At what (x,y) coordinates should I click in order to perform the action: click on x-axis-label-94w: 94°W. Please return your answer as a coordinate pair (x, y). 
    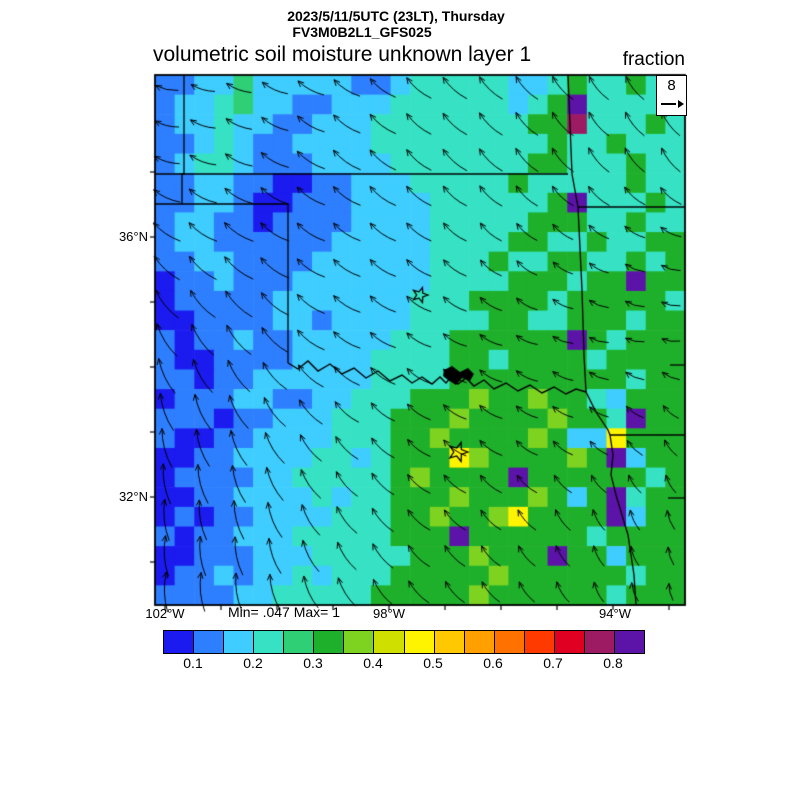
    Looking at the image, I should click on (615, 613).